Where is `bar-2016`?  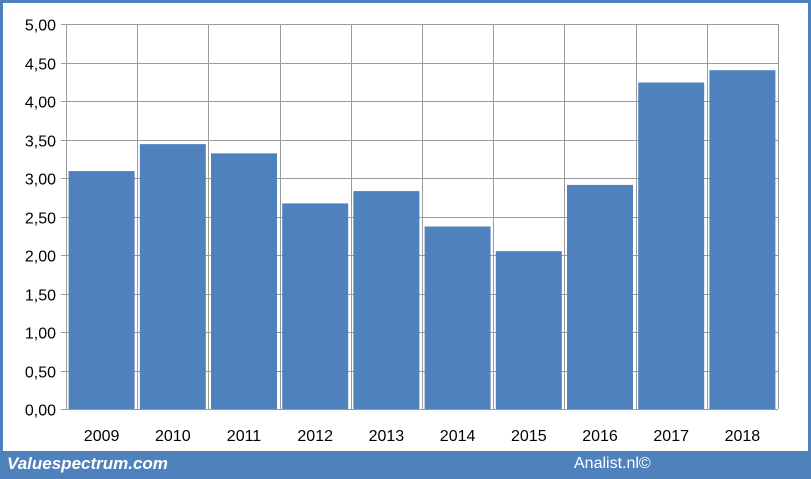 bar-2016 is located at coordinates (600, 296).